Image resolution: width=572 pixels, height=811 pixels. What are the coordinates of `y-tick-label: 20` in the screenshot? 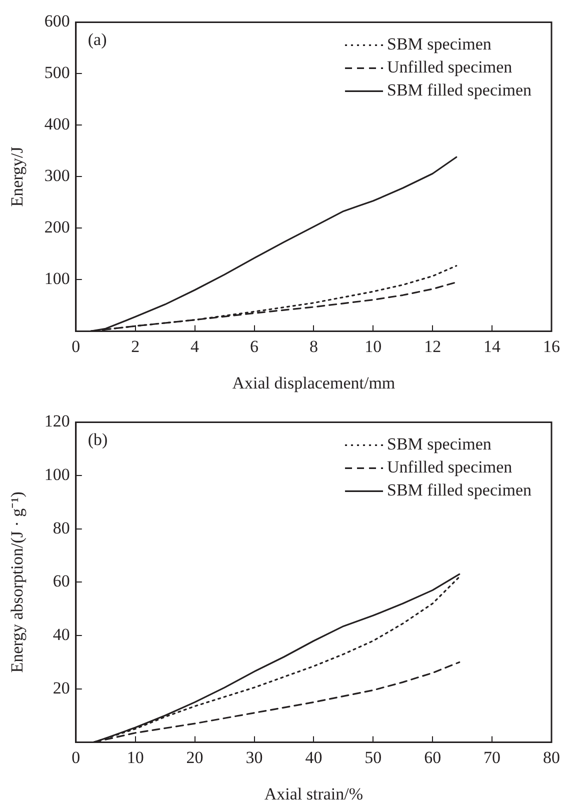 It's located at (61, 688).